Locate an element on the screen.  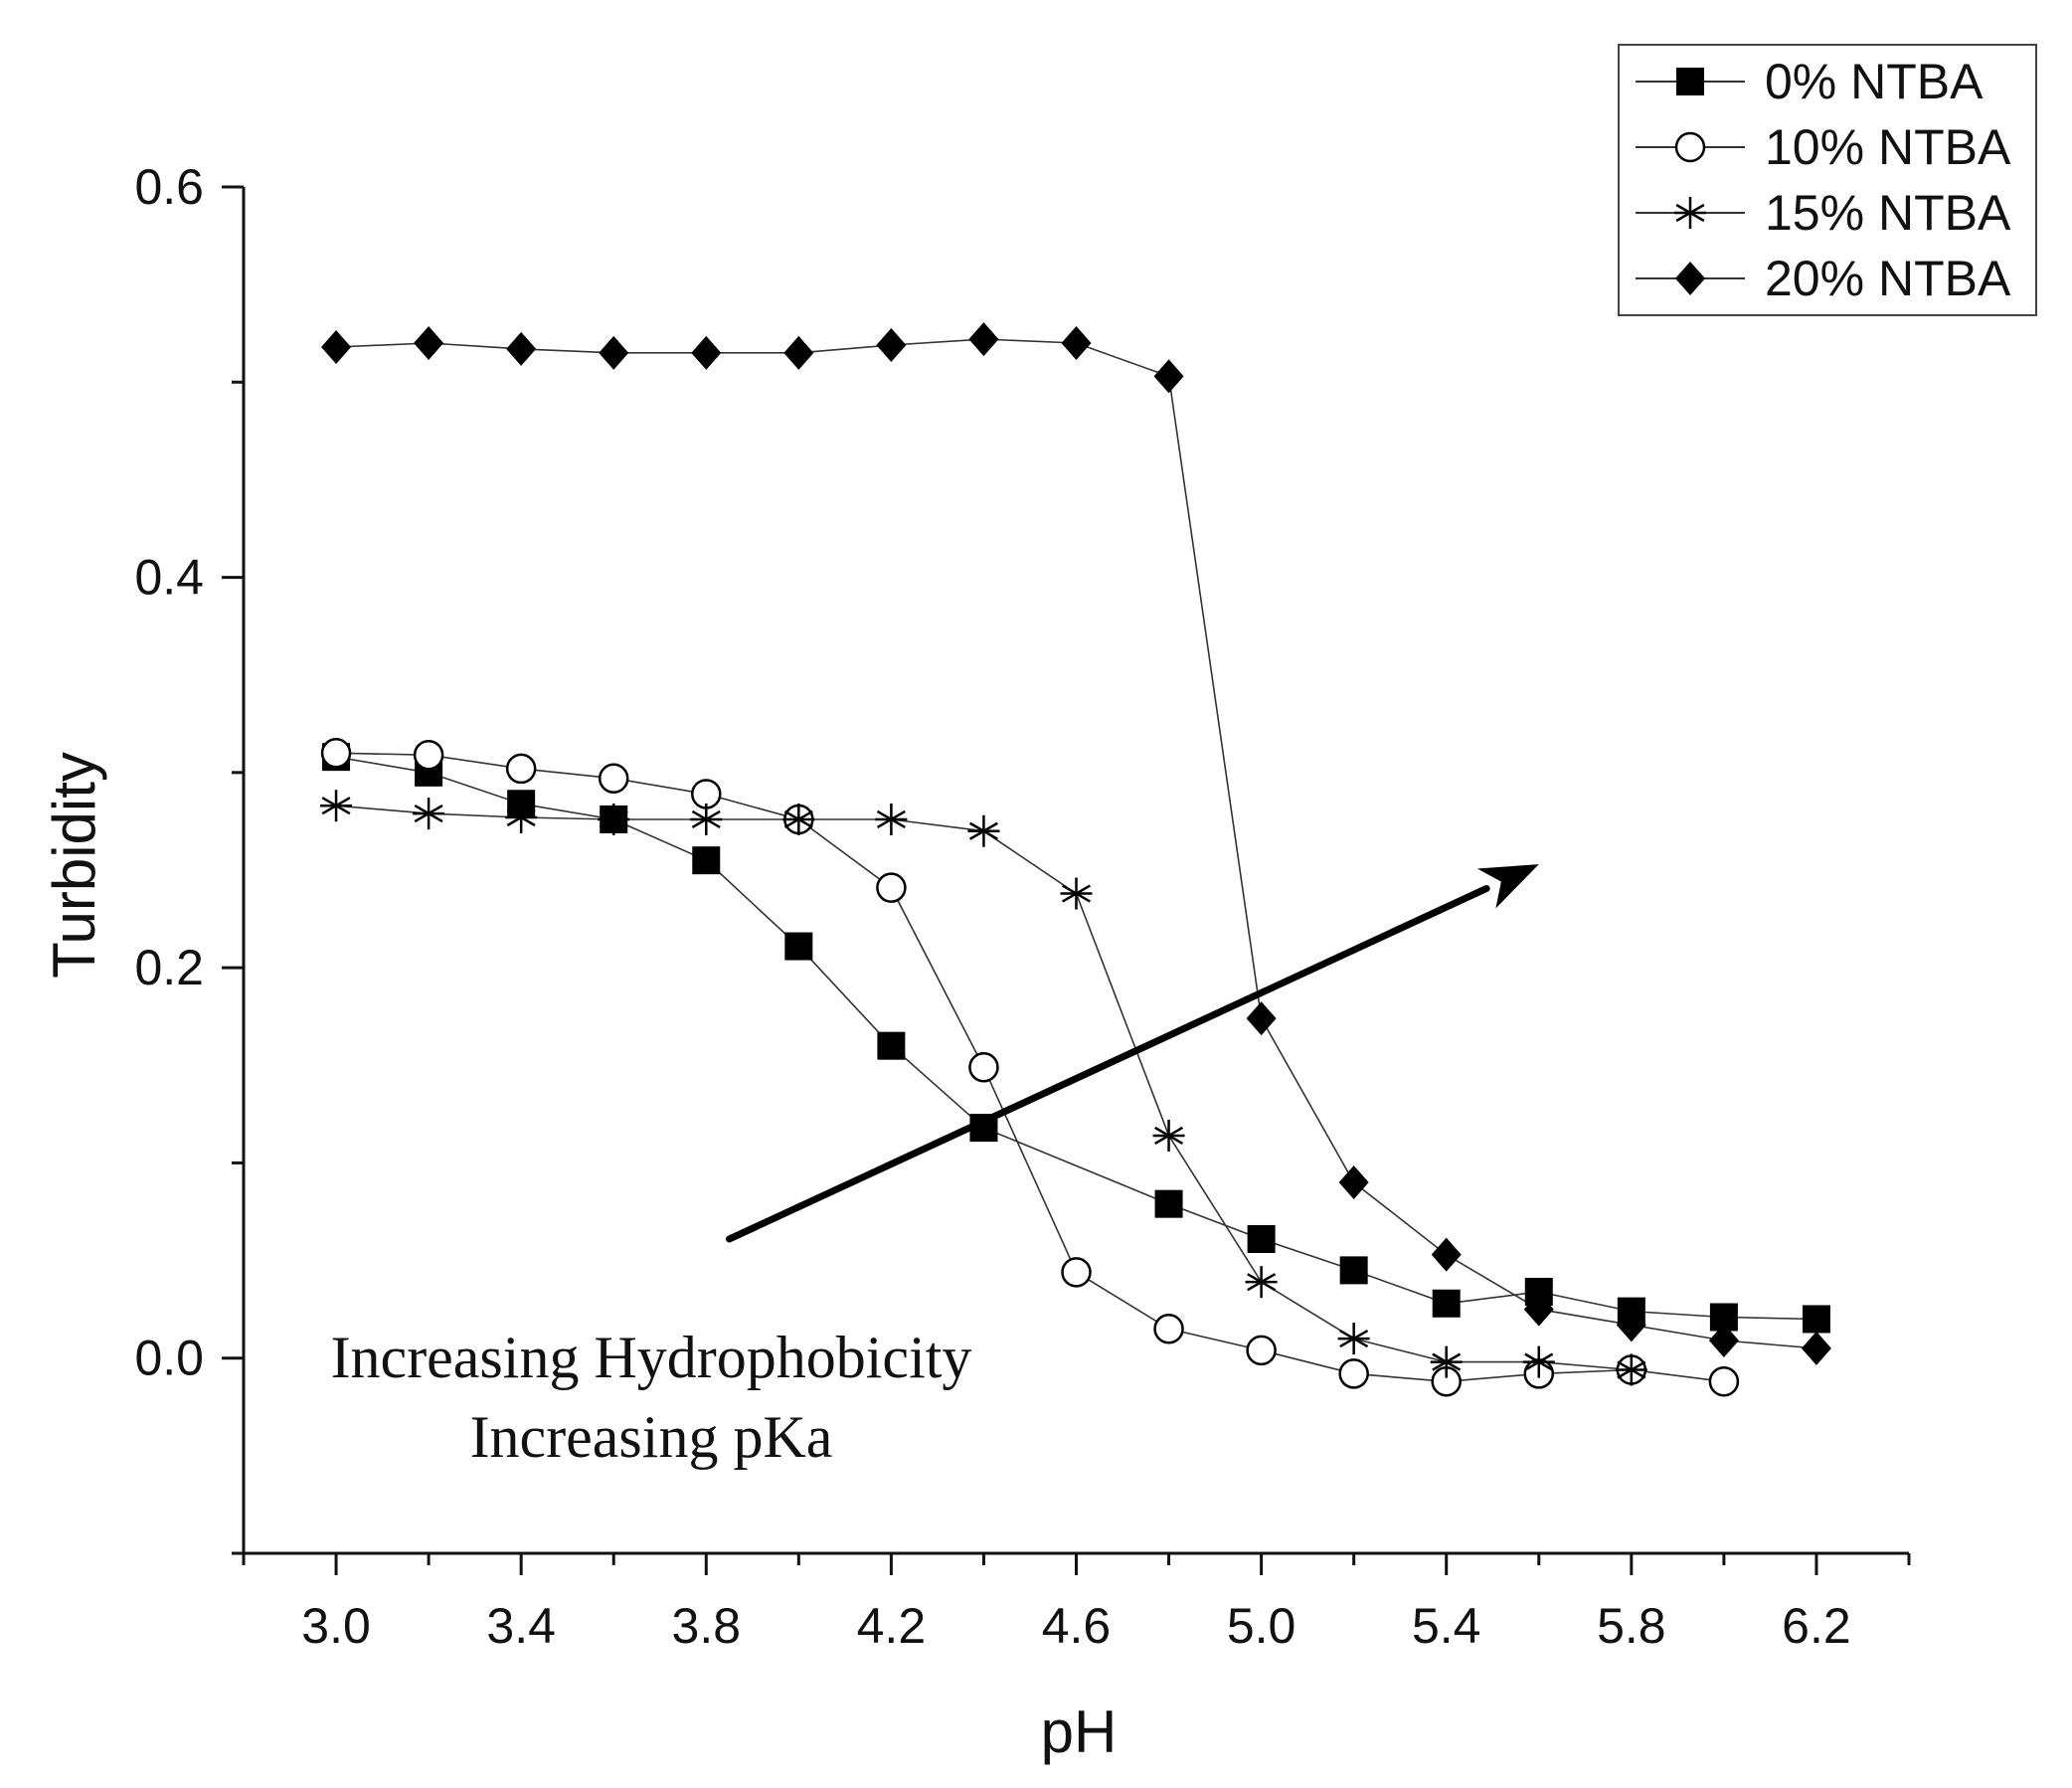
x-ticks: 3.0 3.4 3.8 4.2 4.6 5.0 5.4 5.8 6.2 is located at coordinates (1076, 1603).